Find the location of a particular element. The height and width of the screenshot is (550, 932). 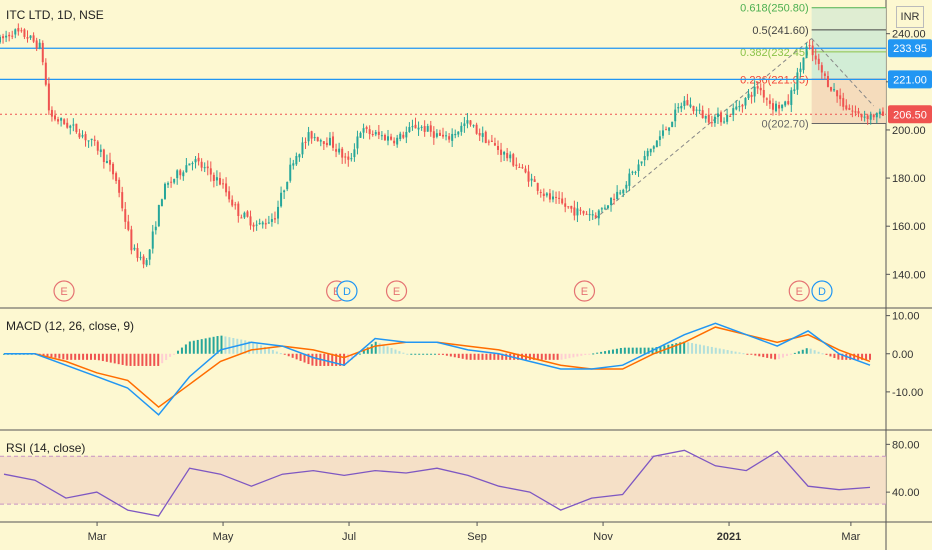

macd-title: MACD (12, 26, close, 9) is located at coordinates (70, 326).